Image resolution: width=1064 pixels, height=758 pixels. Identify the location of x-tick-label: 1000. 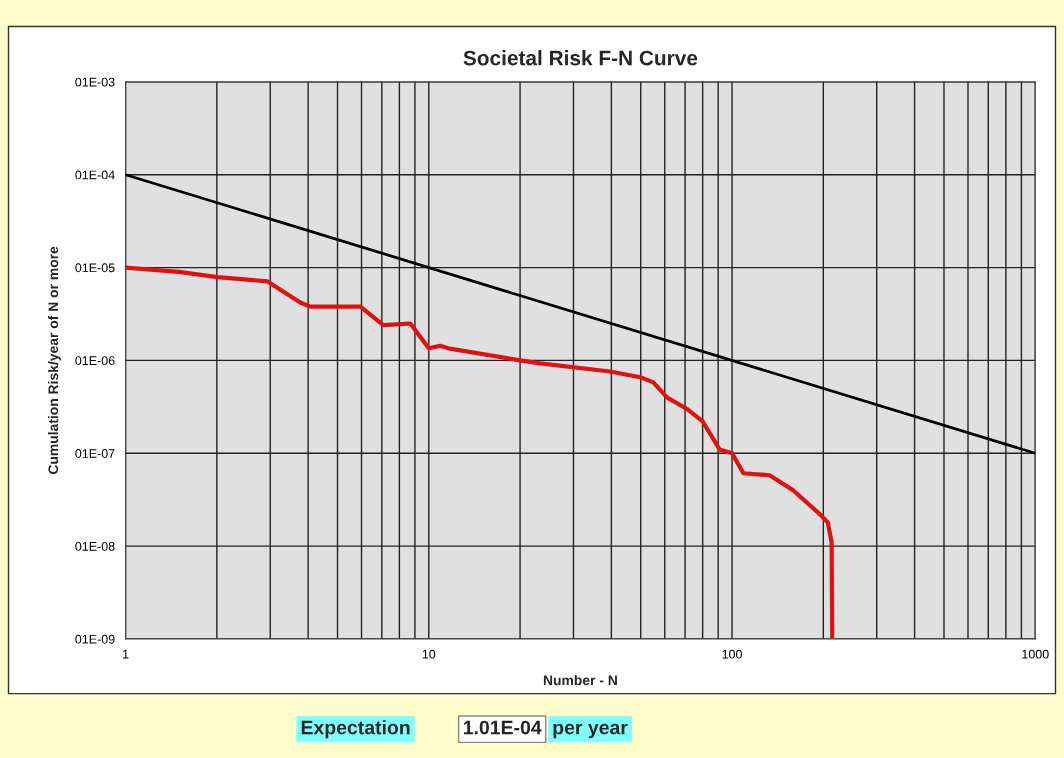
(1035, 654).